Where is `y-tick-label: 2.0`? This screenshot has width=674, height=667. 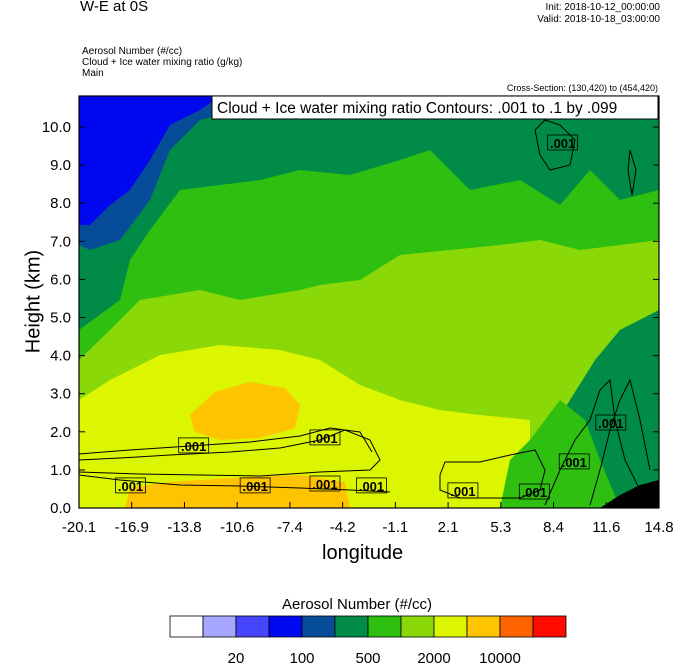 y-tick-label: 2.0 is located at coordinates (60, 432).